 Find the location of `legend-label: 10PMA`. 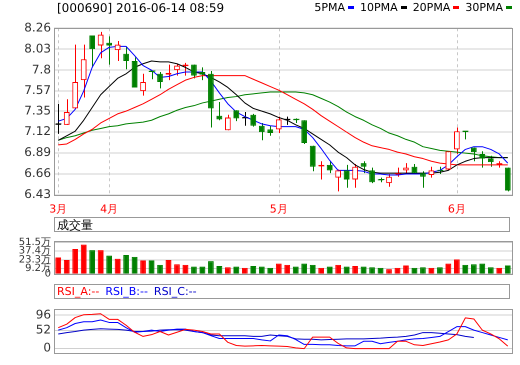

legend-label: 10PMA is located at coordinates (379, 7).